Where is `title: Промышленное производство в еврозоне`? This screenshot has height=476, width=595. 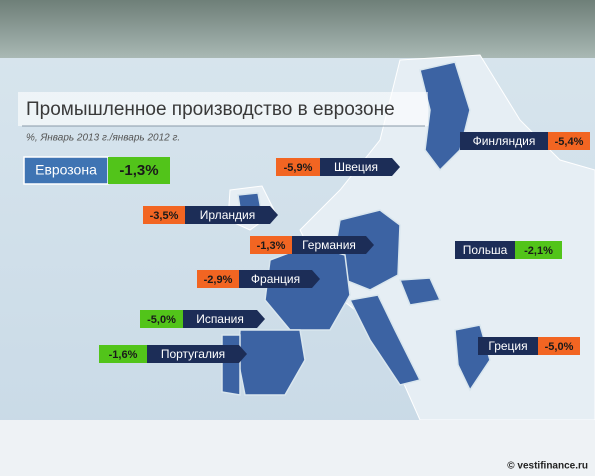 title: Промышленное производство в еврозоне is located at coordinates (210, 109).